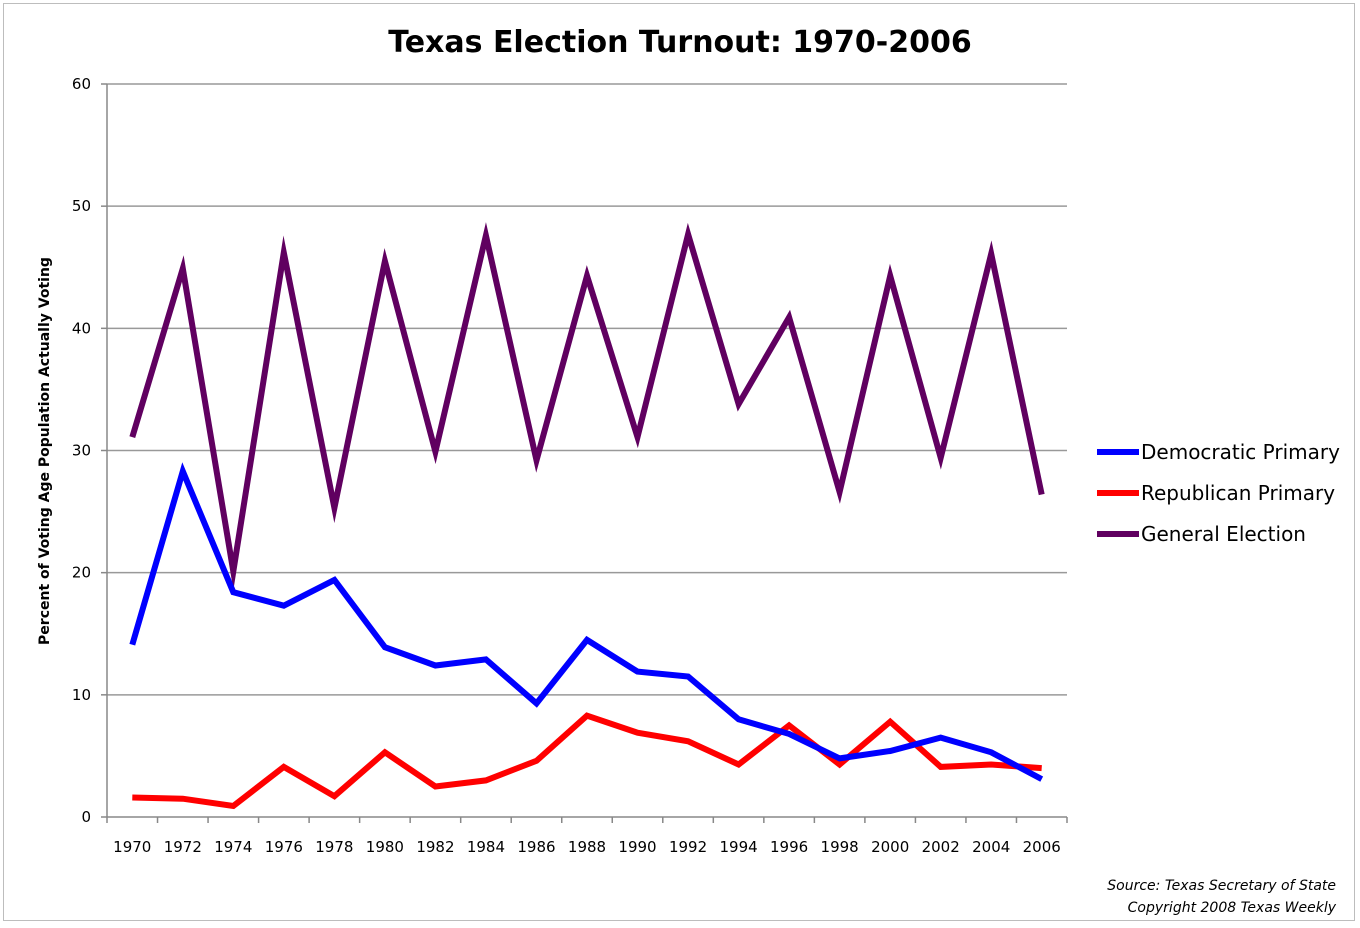 Image resolution: width=1360 pixels, height=928 pixels. What do you see at coordinates (680, 42) in the screenshot?
I see `chart-title: Texas Election Turnout: 1970-2006` at bounding box center [680, 42].